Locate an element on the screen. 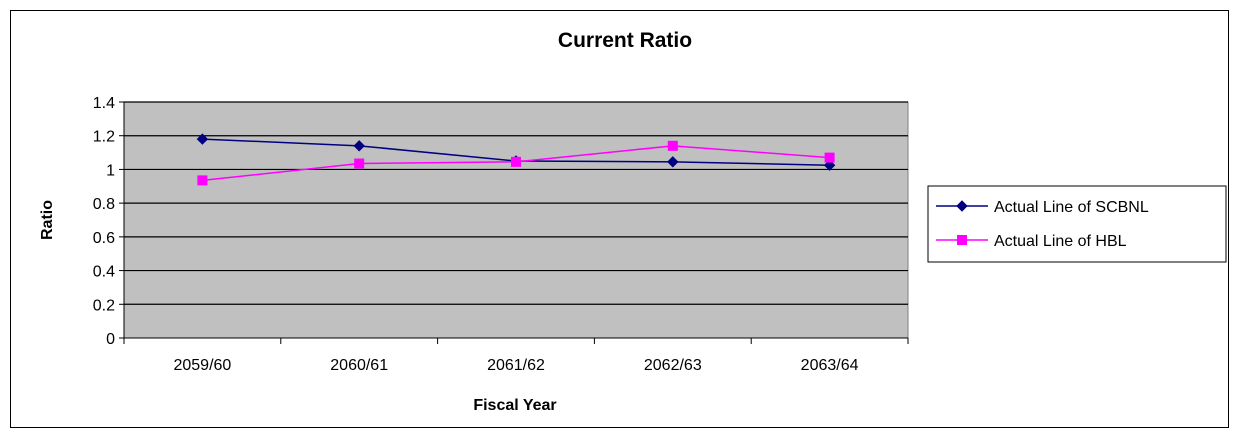 Image resolution: width=1239 pixels, height=436 pixels. series-lines is located at coordinates (516, 159).